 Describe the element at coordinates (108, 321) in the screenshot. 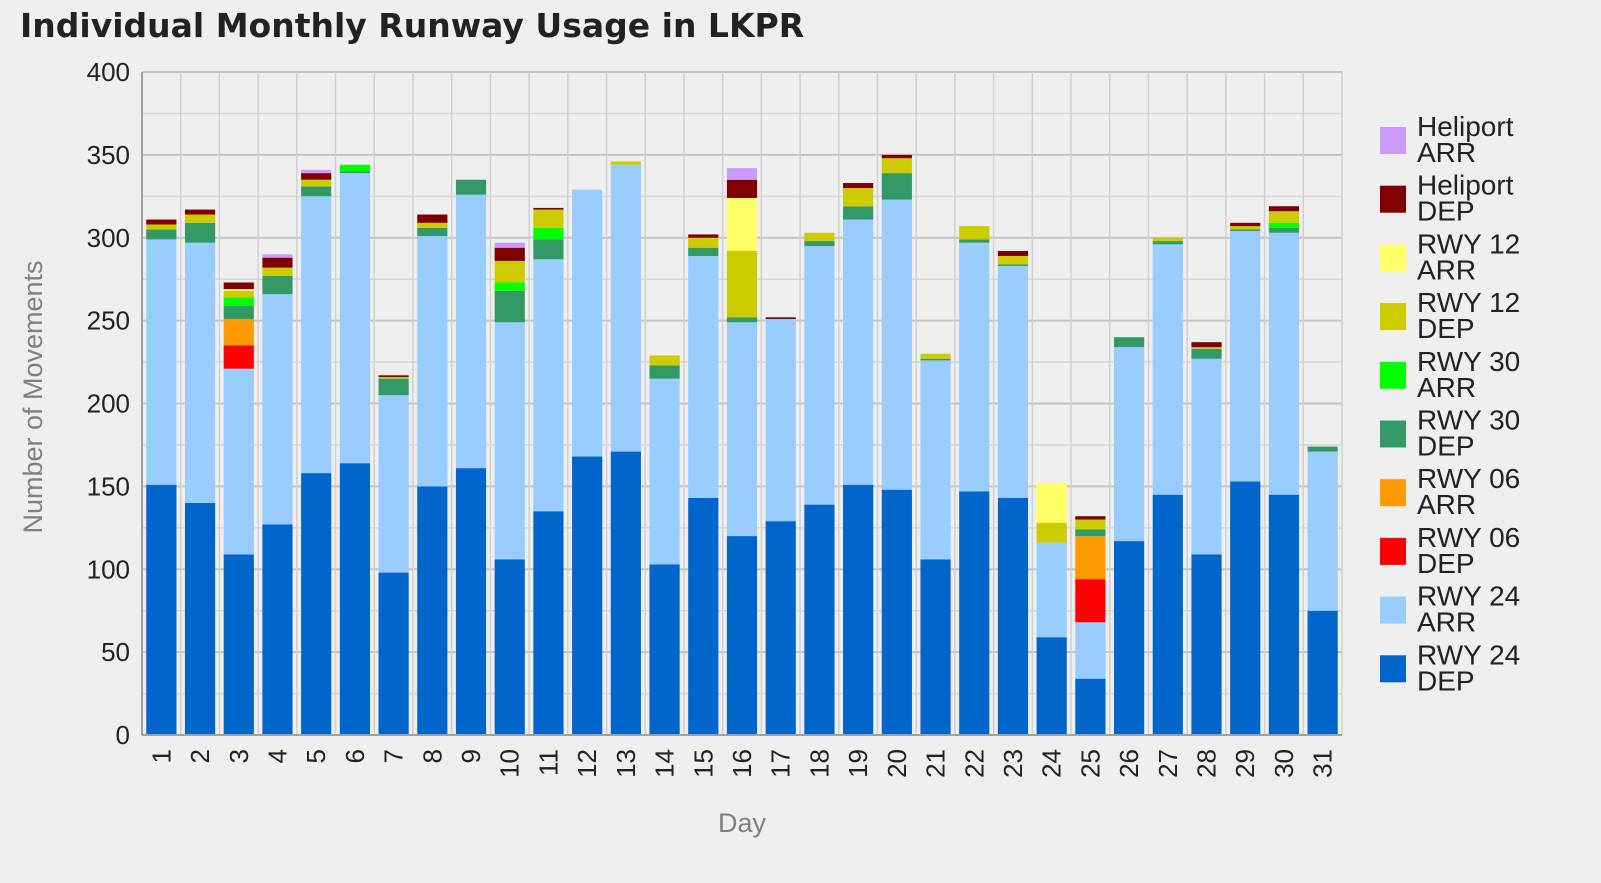

I see `y-tick-label: 250` at that location.